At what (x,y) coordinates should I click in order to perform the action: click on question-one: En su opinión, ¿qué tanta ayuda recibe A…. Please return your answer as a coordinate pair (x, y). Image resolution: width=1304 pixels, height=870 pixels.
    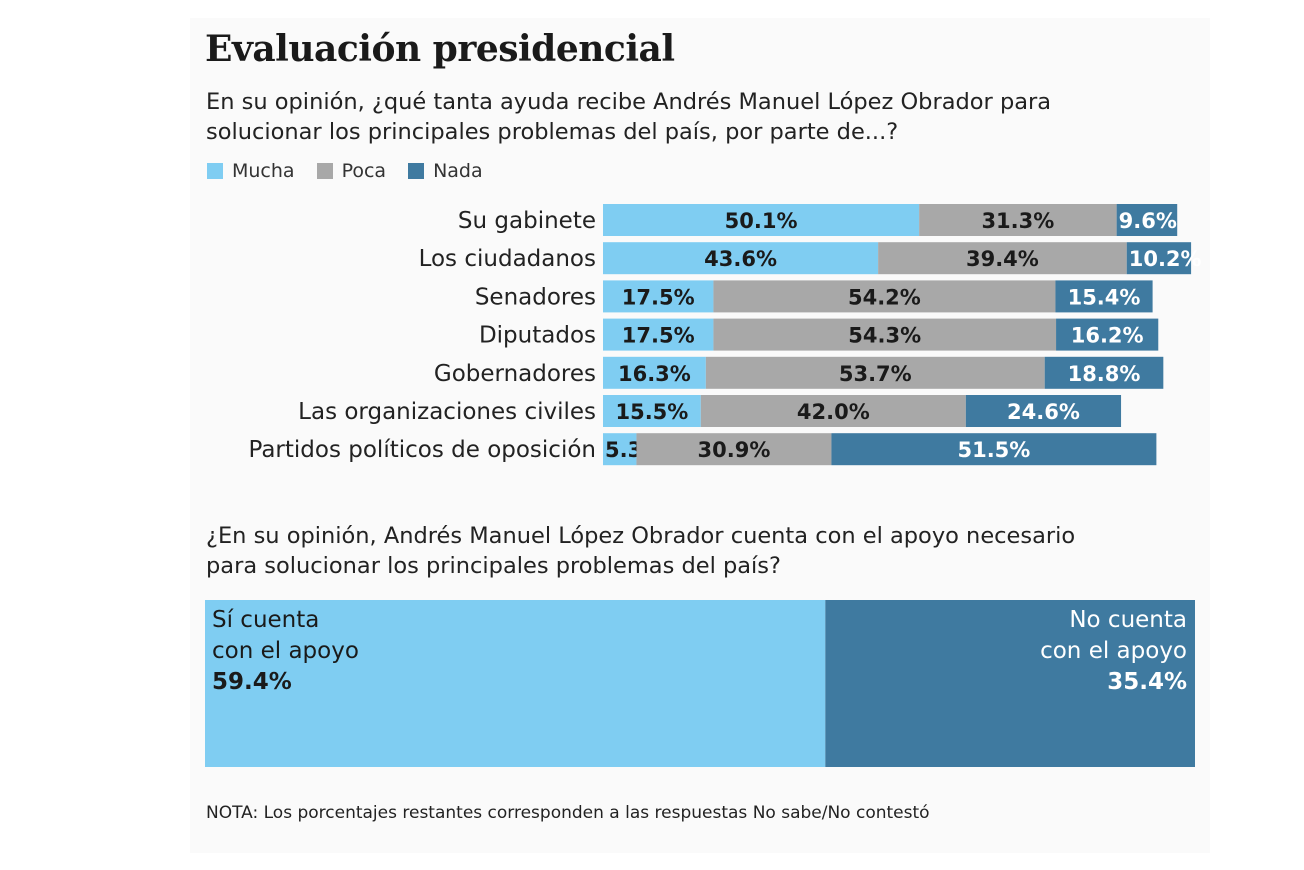
    Looking at the image, I should click on (628, 117).